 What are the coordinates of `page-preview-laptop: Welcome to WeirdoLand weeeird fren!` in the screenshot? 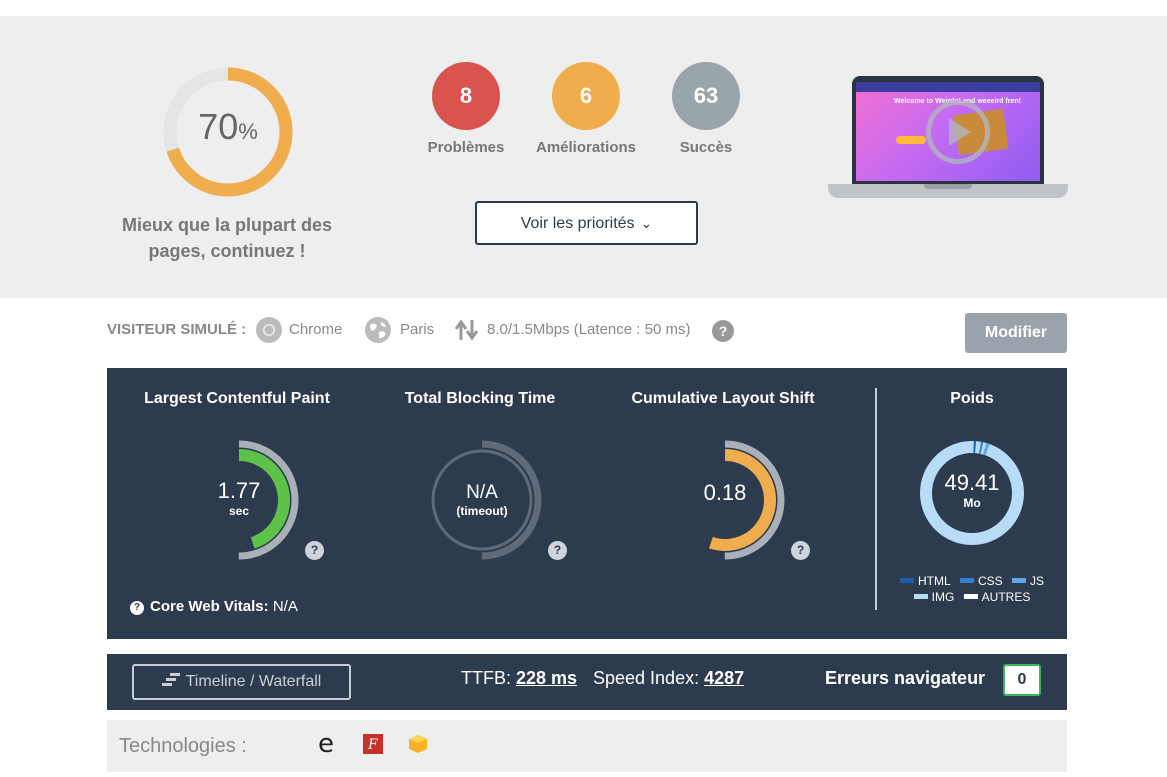 It's located at (948, 137).